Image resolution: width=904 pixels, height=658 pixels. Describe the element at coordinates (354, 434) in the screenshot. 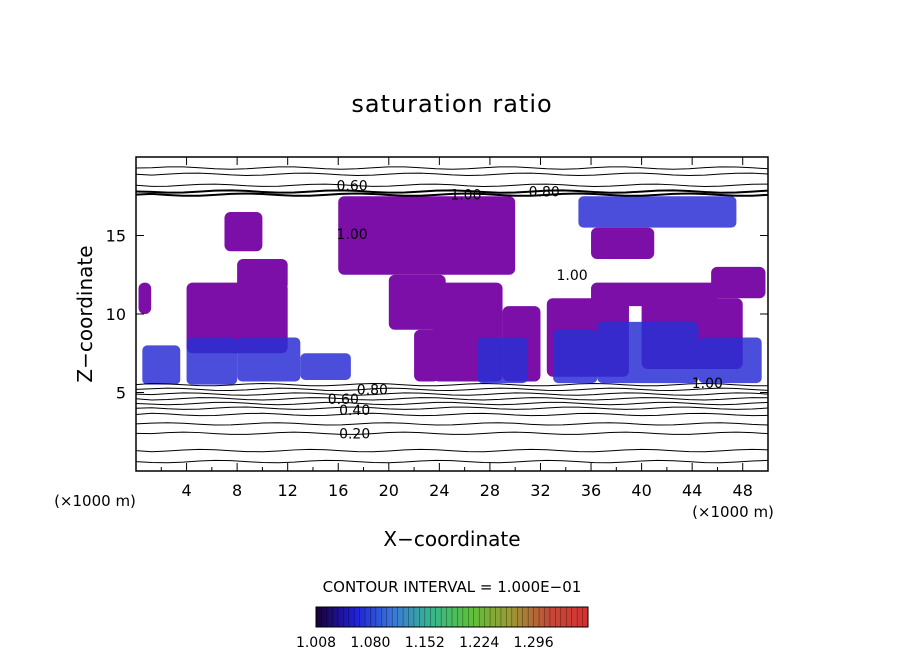

I see `contour-label: 0.20` at that location.